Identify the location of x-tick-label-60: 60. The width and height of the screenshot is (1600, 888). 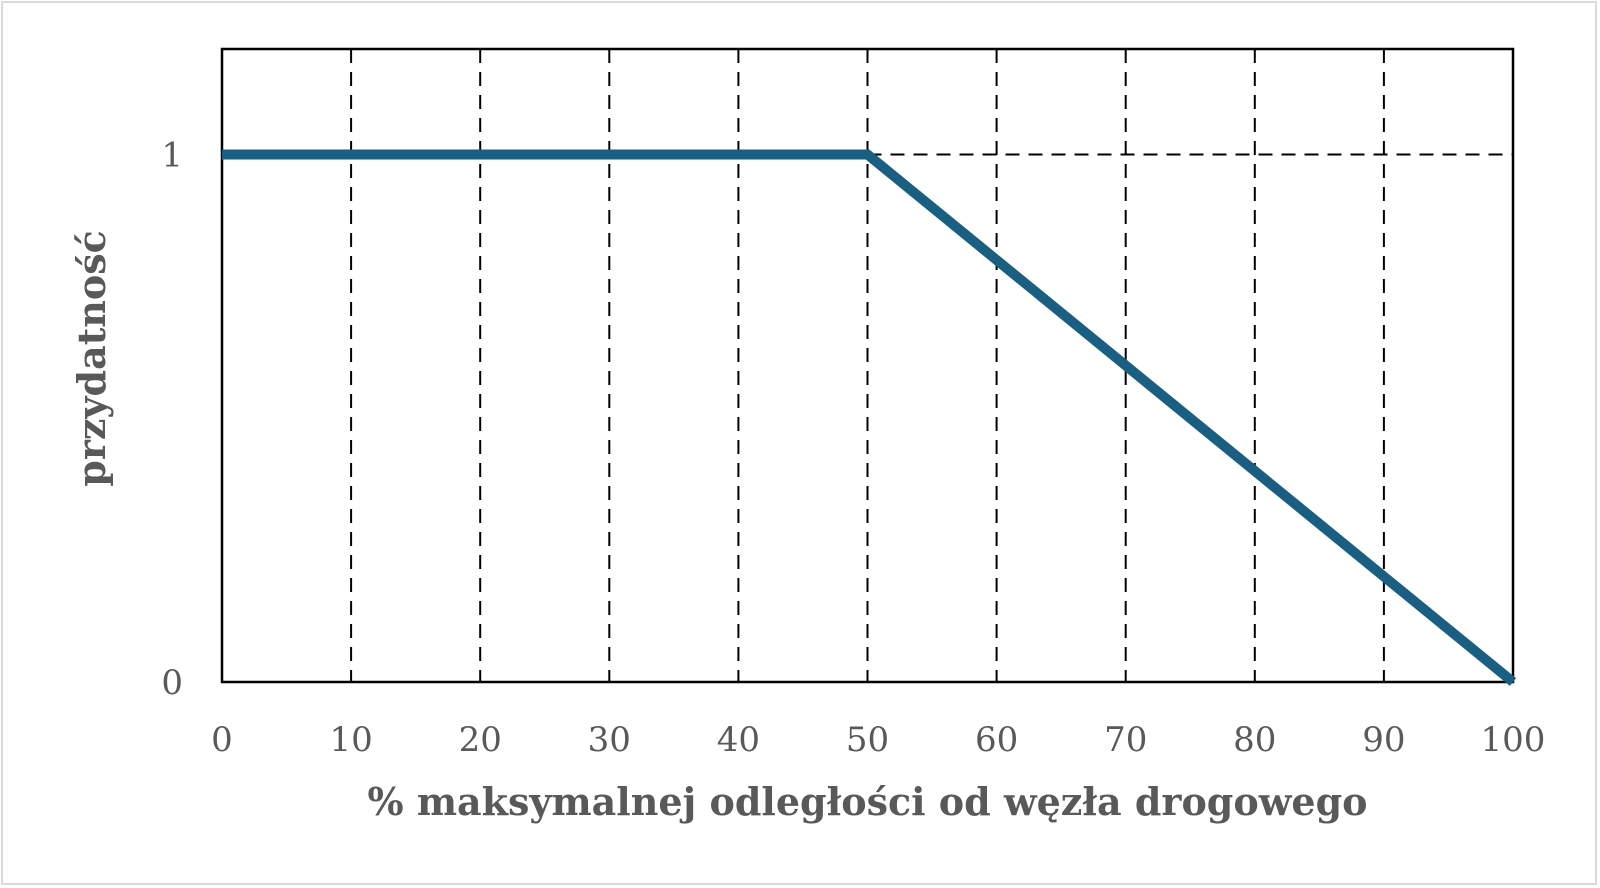
(996, 740).